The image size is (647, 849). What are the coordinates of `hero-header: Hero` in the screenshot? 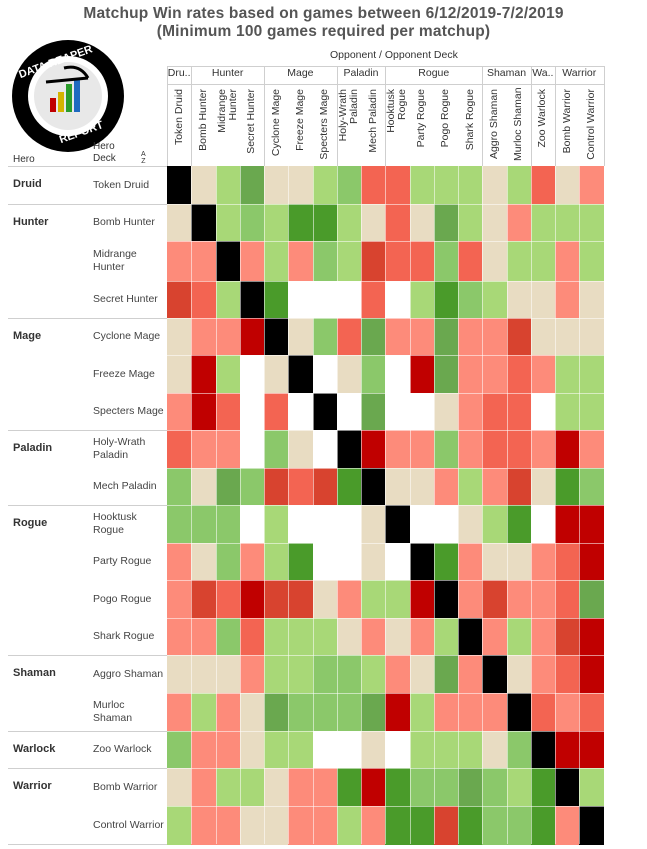 It's located at (24, 159).